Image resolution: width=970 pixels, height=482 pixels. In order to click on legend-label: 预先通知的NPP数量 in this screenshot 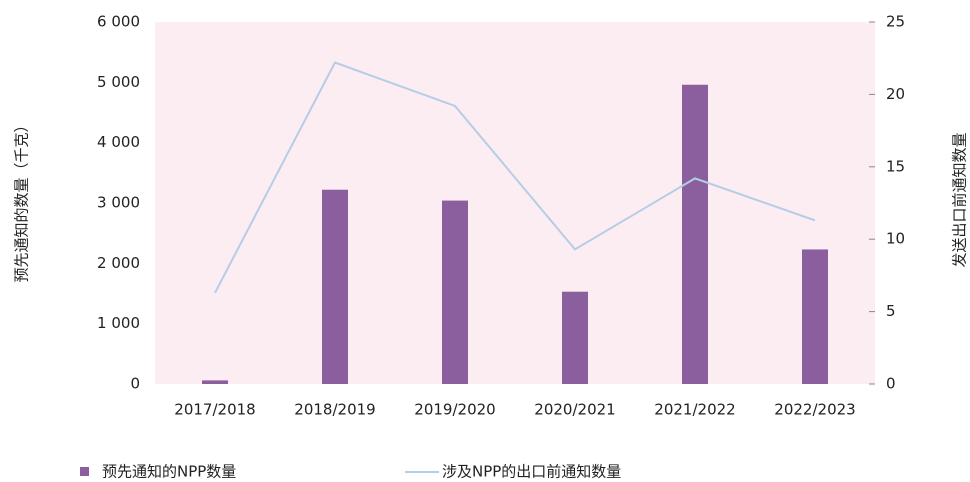, I will do `click(169, 472)`.